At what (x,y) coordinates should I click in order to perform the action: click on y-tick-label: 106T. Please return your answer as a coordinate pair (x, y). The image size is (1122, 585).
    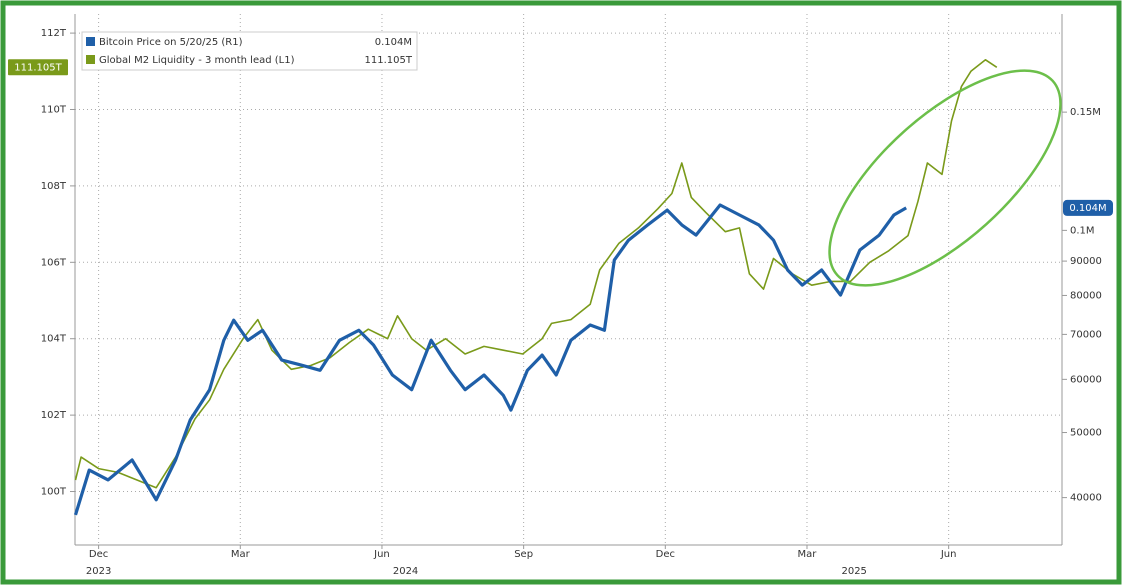
    Looking at the image, I should click on (54, 262).